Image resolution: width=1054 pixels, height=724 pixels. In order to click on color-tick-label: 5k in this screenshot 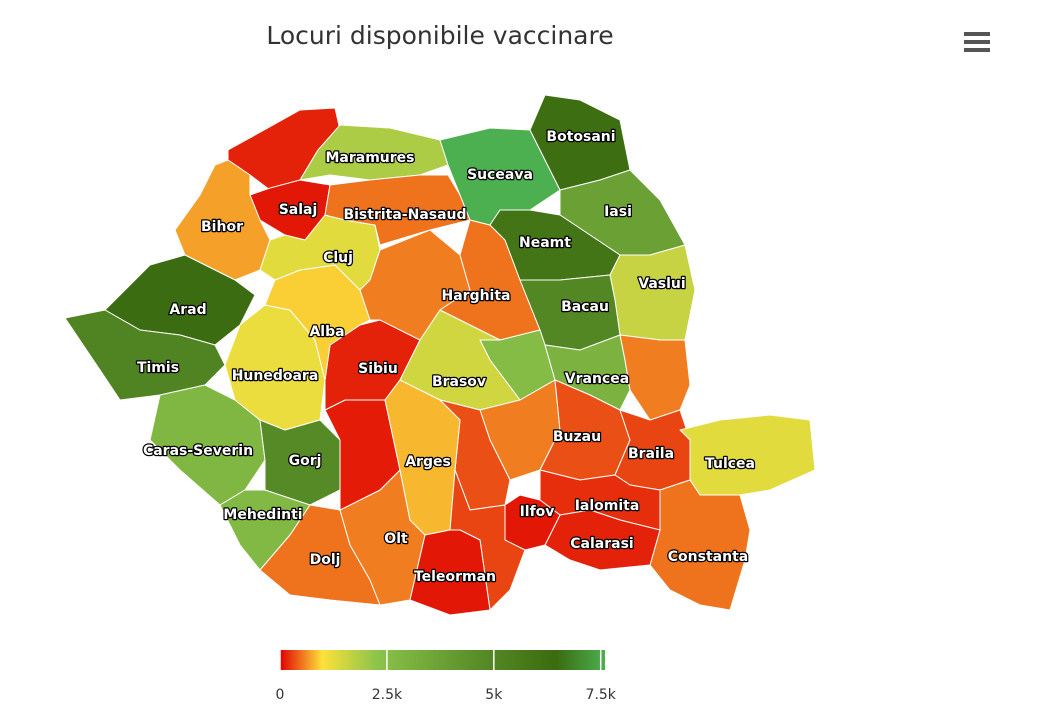, I will do `click(494, 695)`.